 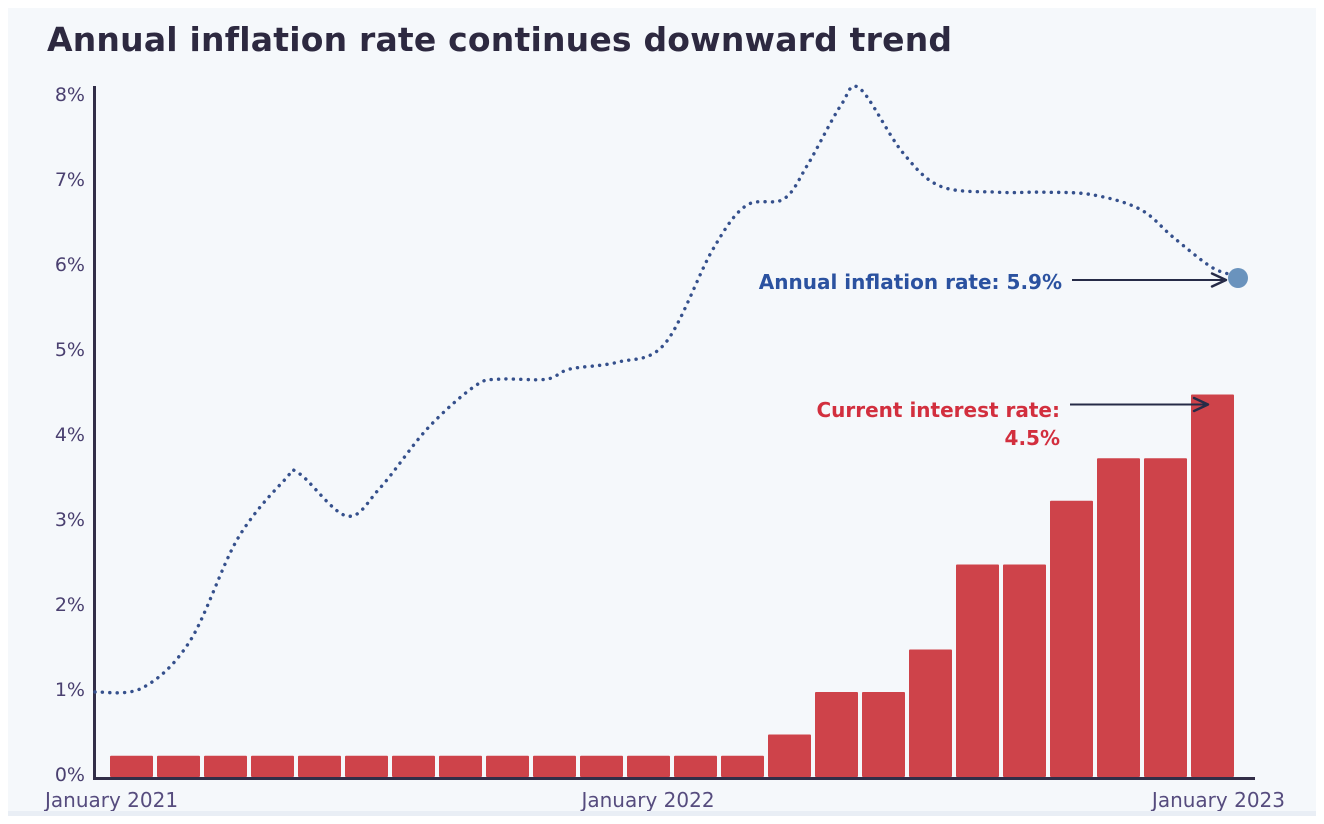 I want to click on y-tick-label: 1%, so click(x=69, y=690).